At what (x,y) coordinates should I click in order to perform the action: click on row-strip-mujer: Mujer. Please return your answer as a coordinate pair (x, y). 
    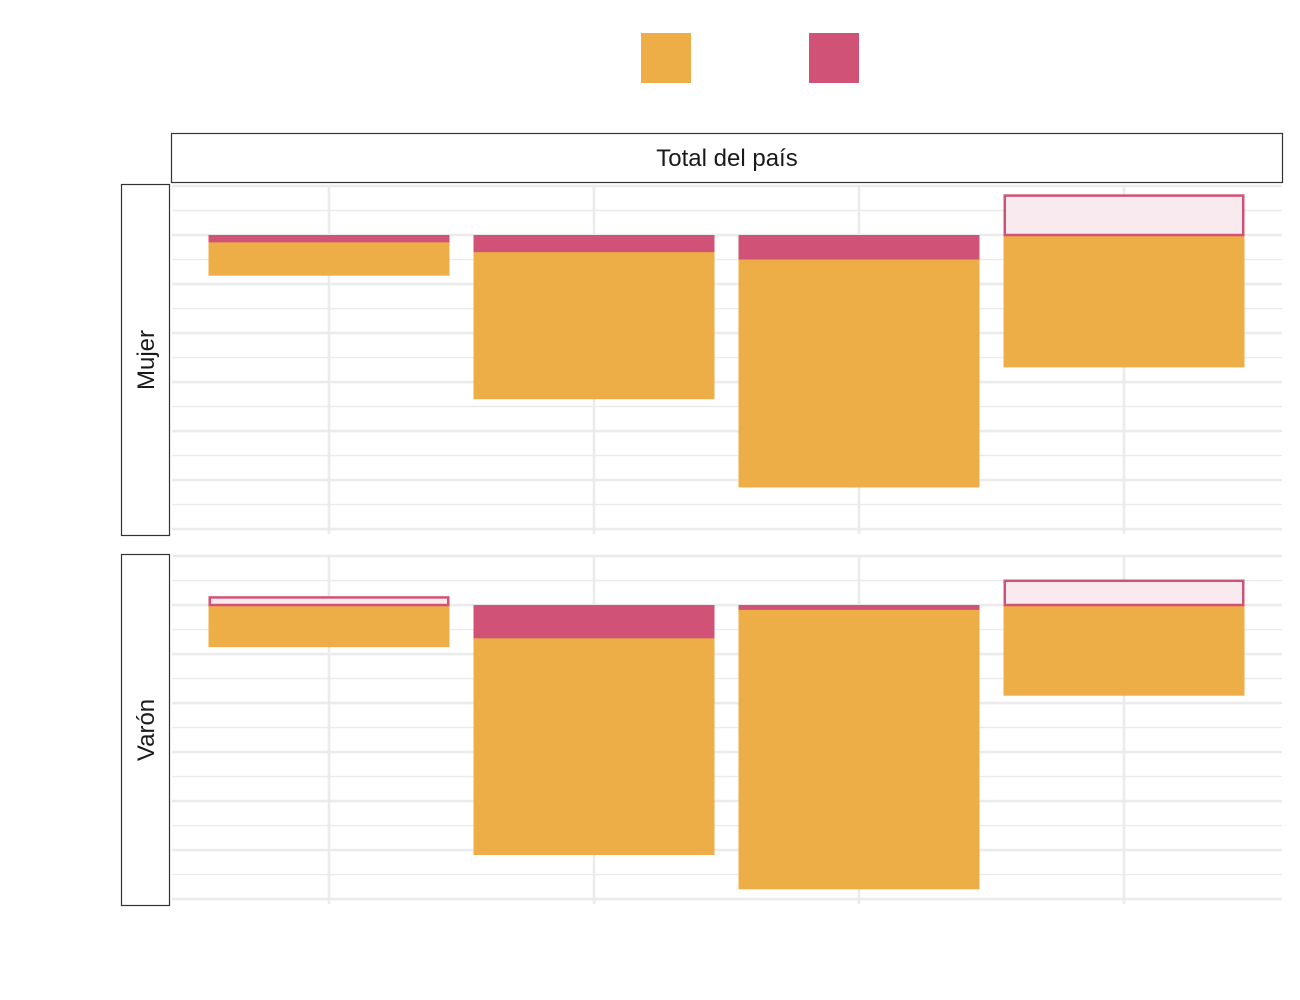
    Looking at the image, I should click on (145, 360).